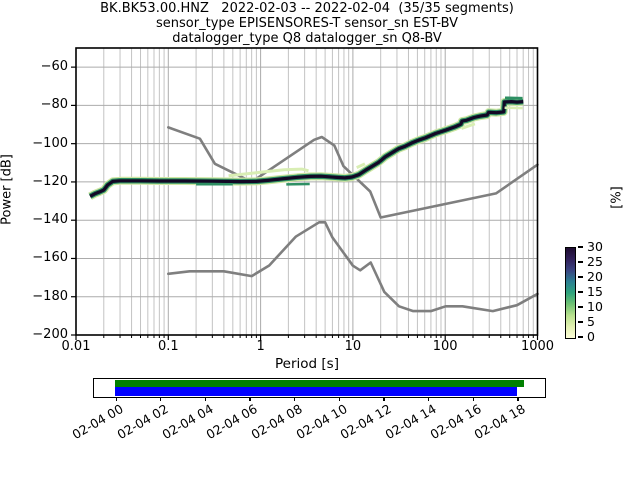  What do you see at coordinates (595, 261) in the screenshot?
I see `colorbar-tick-label: 25` at bounding box center [595, 261].